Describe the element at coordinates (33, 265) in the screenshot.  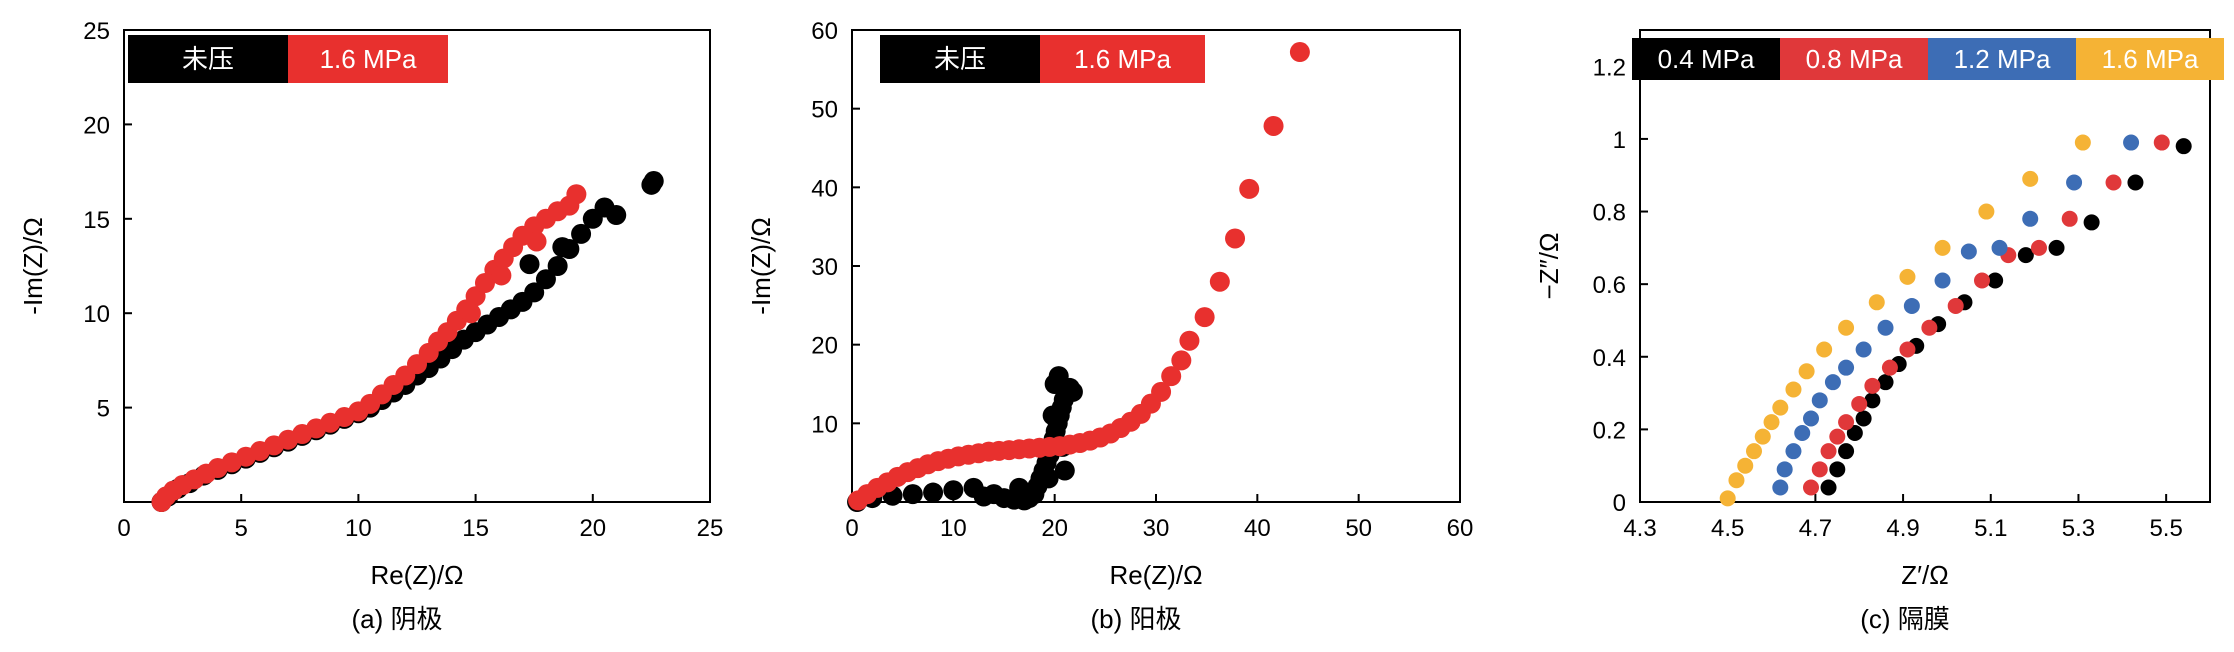
I see `y-axis-label: -Im(Z)/Ω` at that location.